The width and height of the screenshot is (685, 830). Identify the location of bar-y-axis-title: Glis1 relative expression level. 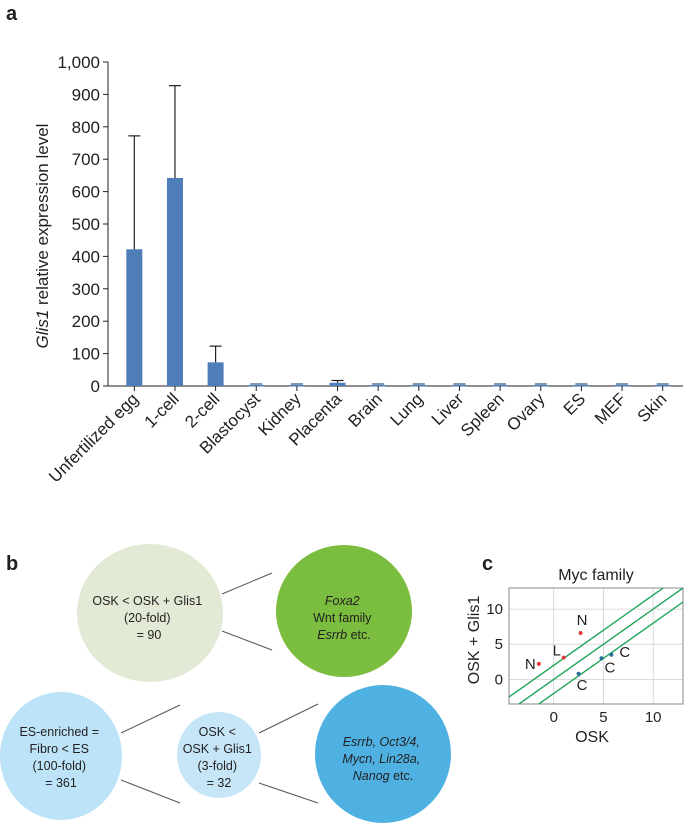
(42, 236).